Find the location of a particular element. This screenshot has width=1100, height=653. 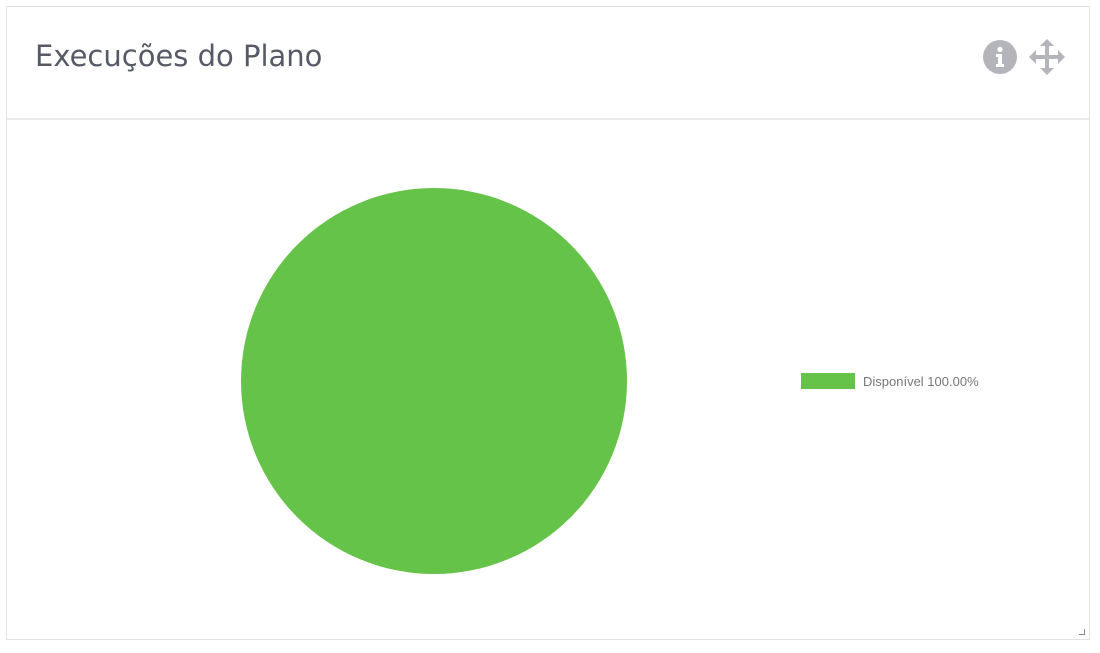

resize-handle is located at coordinates (1082, 632).